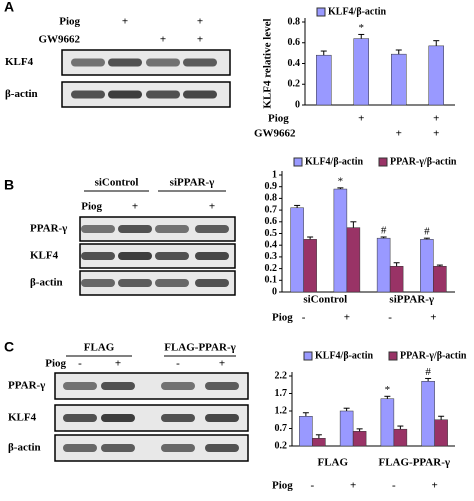 The image size is (474, 501). What do you see at coordinates (69, 22) in the screenshot?
I see `blot-header-label: Piog` at bounding box center [69, 22].